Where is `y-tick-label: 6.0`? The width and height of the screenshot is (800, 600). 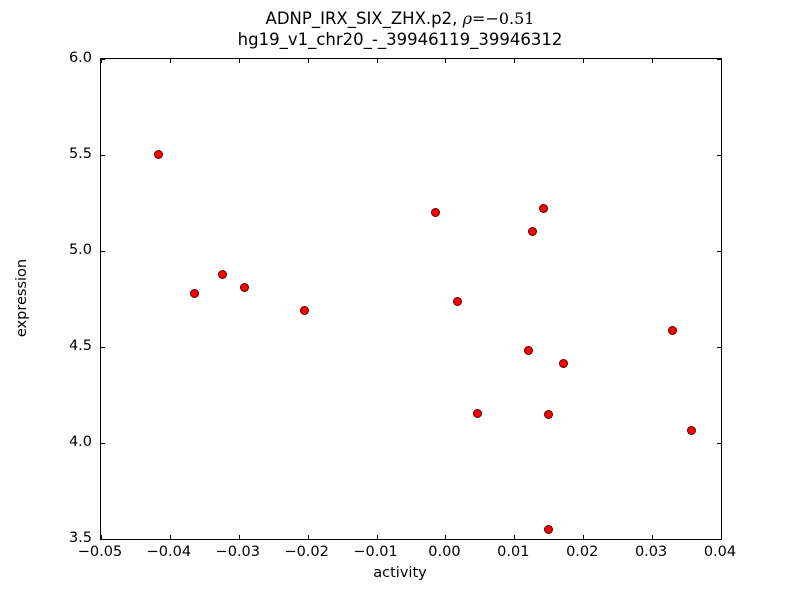 y-tick-label: 6.0 is located at coordinates (80, 58).